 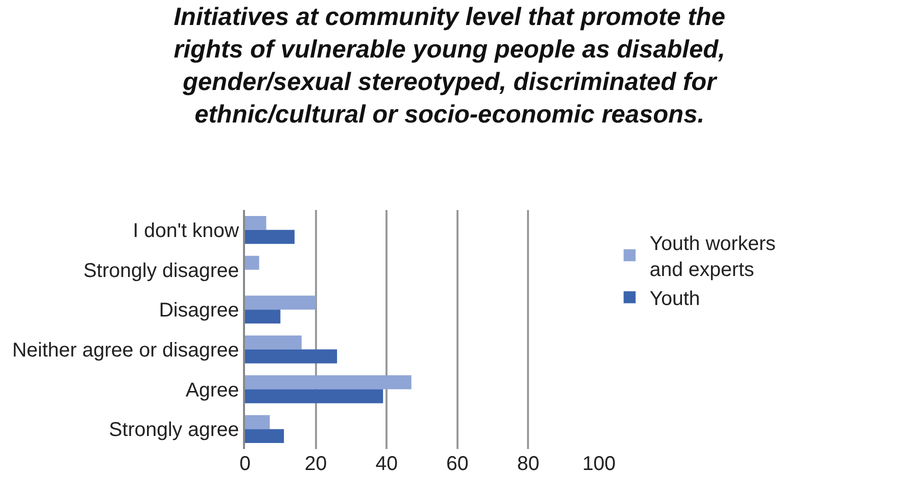 I want to click on y-tick-label: Neither agree or disagree, so click(x=125, y=350).